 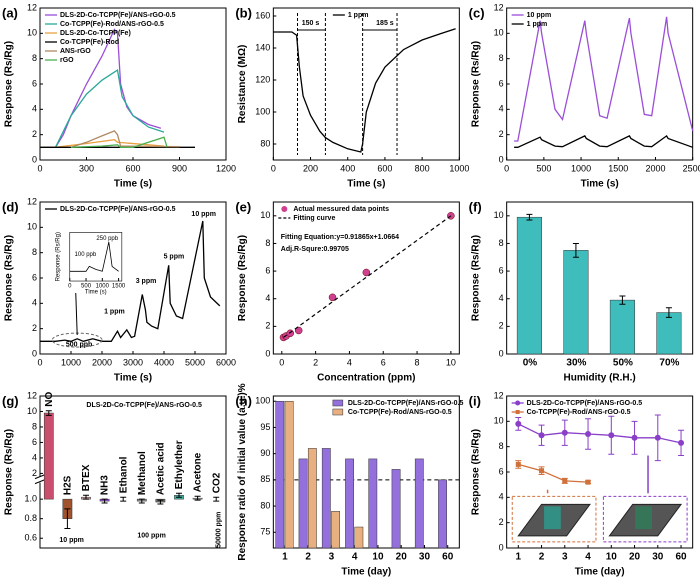 What do you see at coordinates (10, 400) in the screenshot?
I see `panel-label: (g)` at bounding box center [10, 400].